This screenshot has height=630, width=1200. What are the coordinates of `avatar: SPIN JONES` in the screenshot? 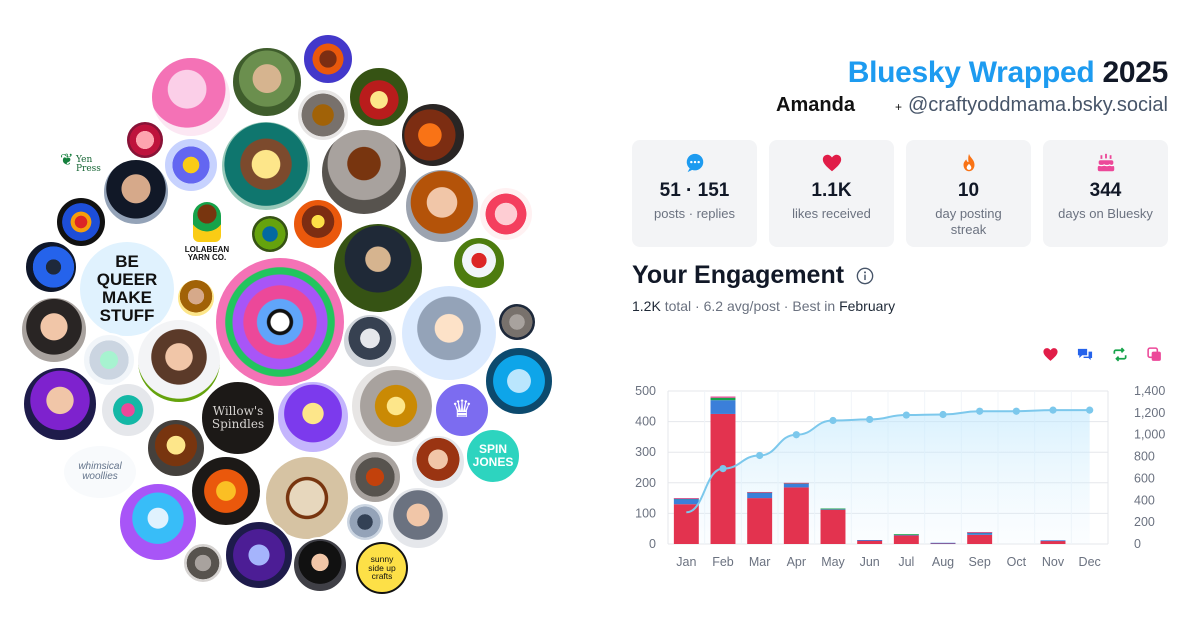 It's located at (493, 456).